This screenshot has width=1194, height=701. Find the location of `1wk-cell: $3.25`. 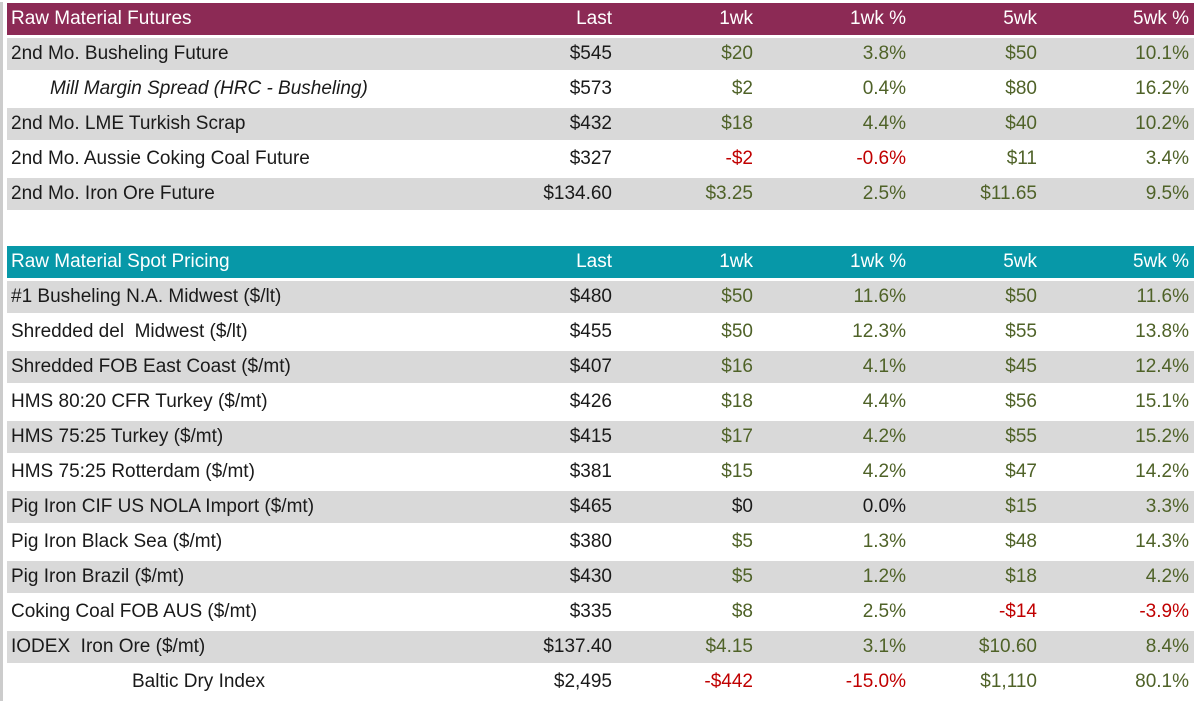

1wk-cell: $3.25 is located at coordinates (690, 194).